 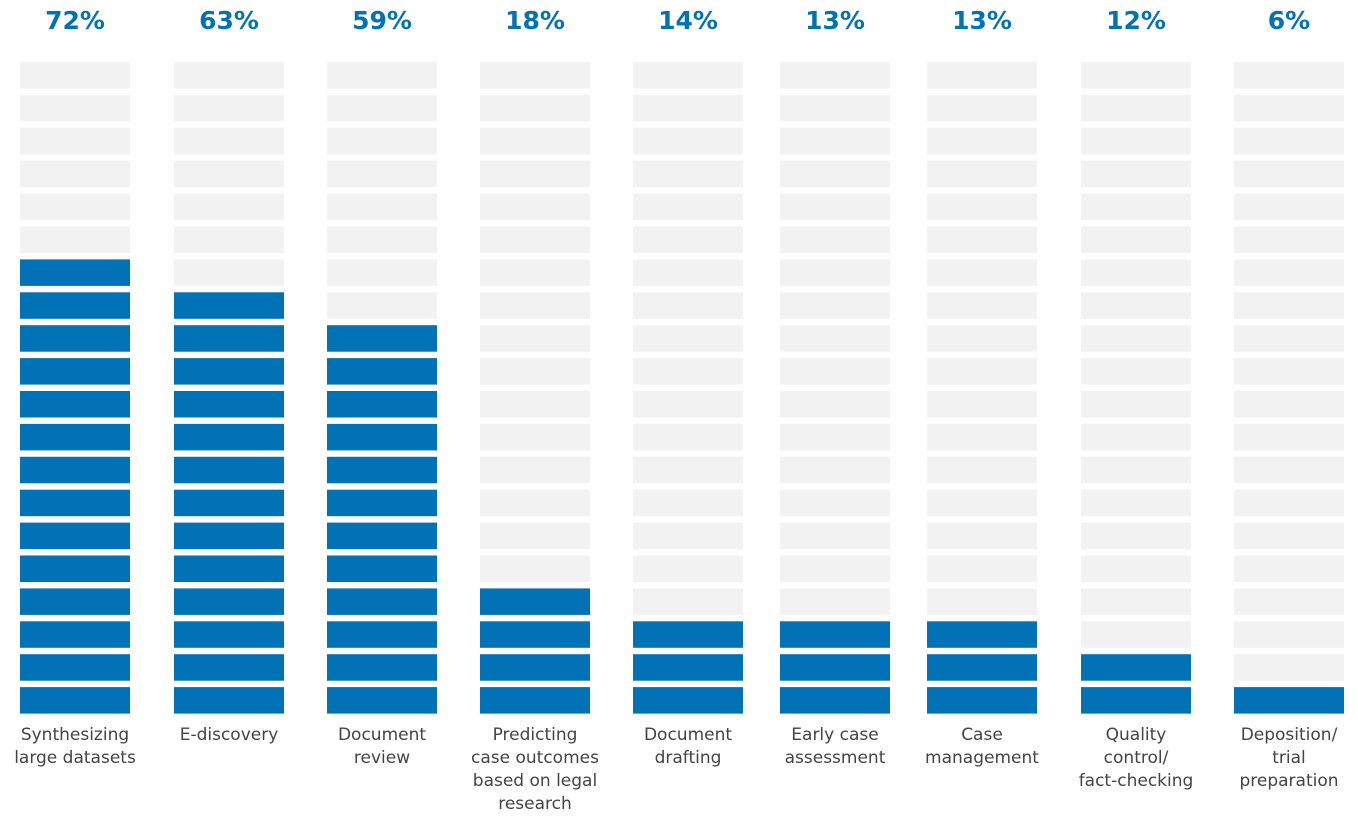 What do you see at coordinates (1136, 20) in the screenshot?
I see `value-label: 12%` at bounding box center [1136, 20].